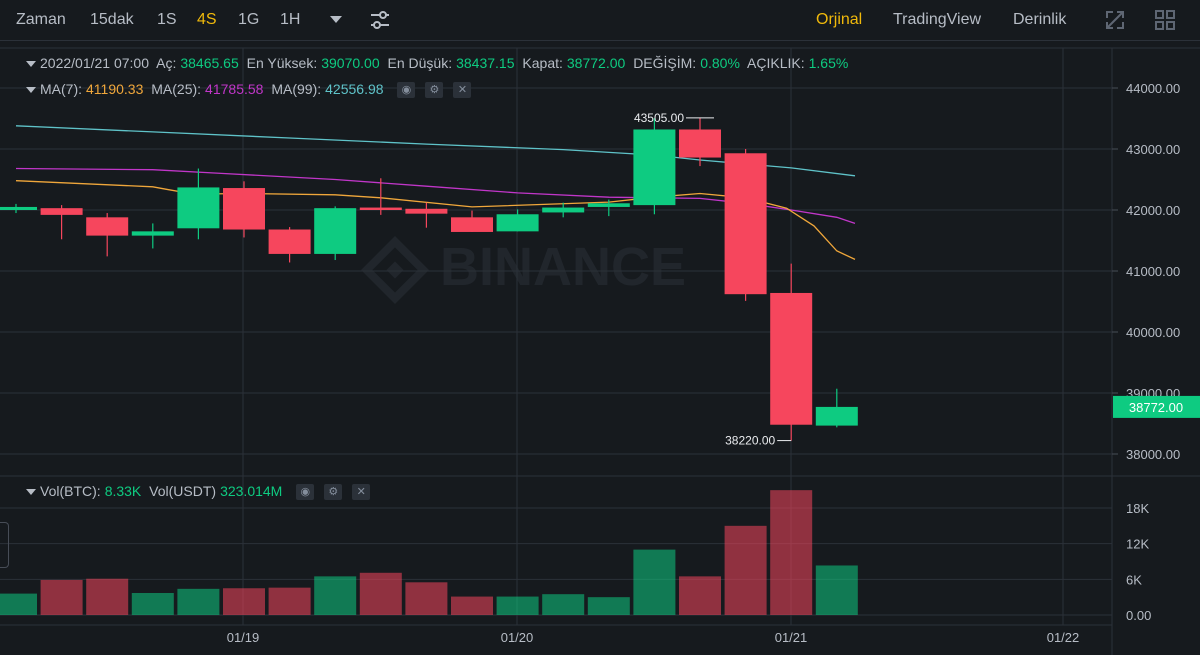 The image size is (1200, 655). Describe the element at coordinates (429, 552) in the screenshot. I see `volume-bars` at that location.